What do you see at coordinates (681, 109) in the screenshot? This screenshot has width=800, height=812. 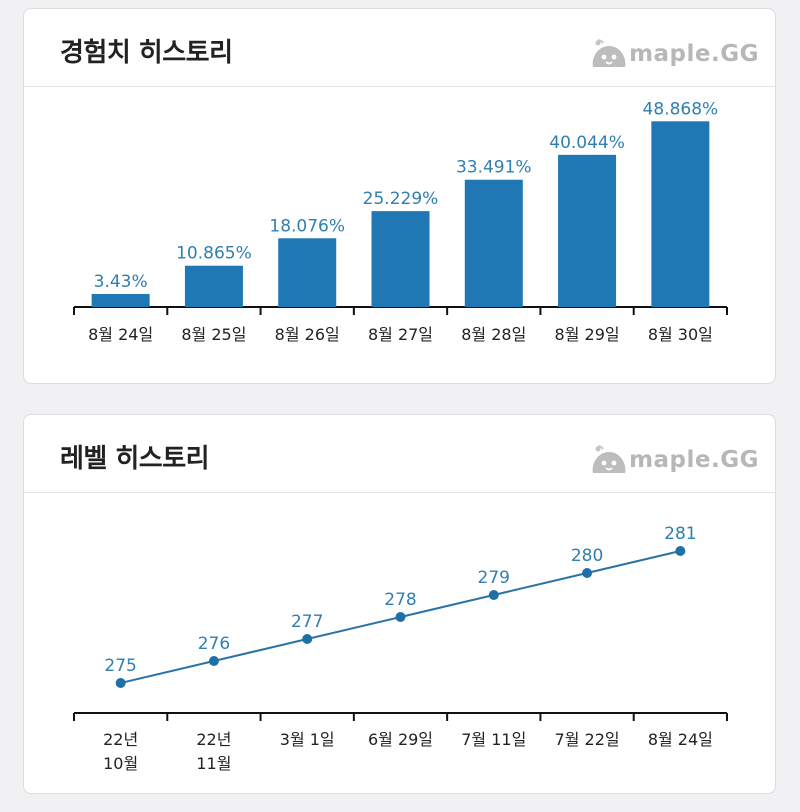 I see `data-label: 48.868%` at bounding box center [681, 109].